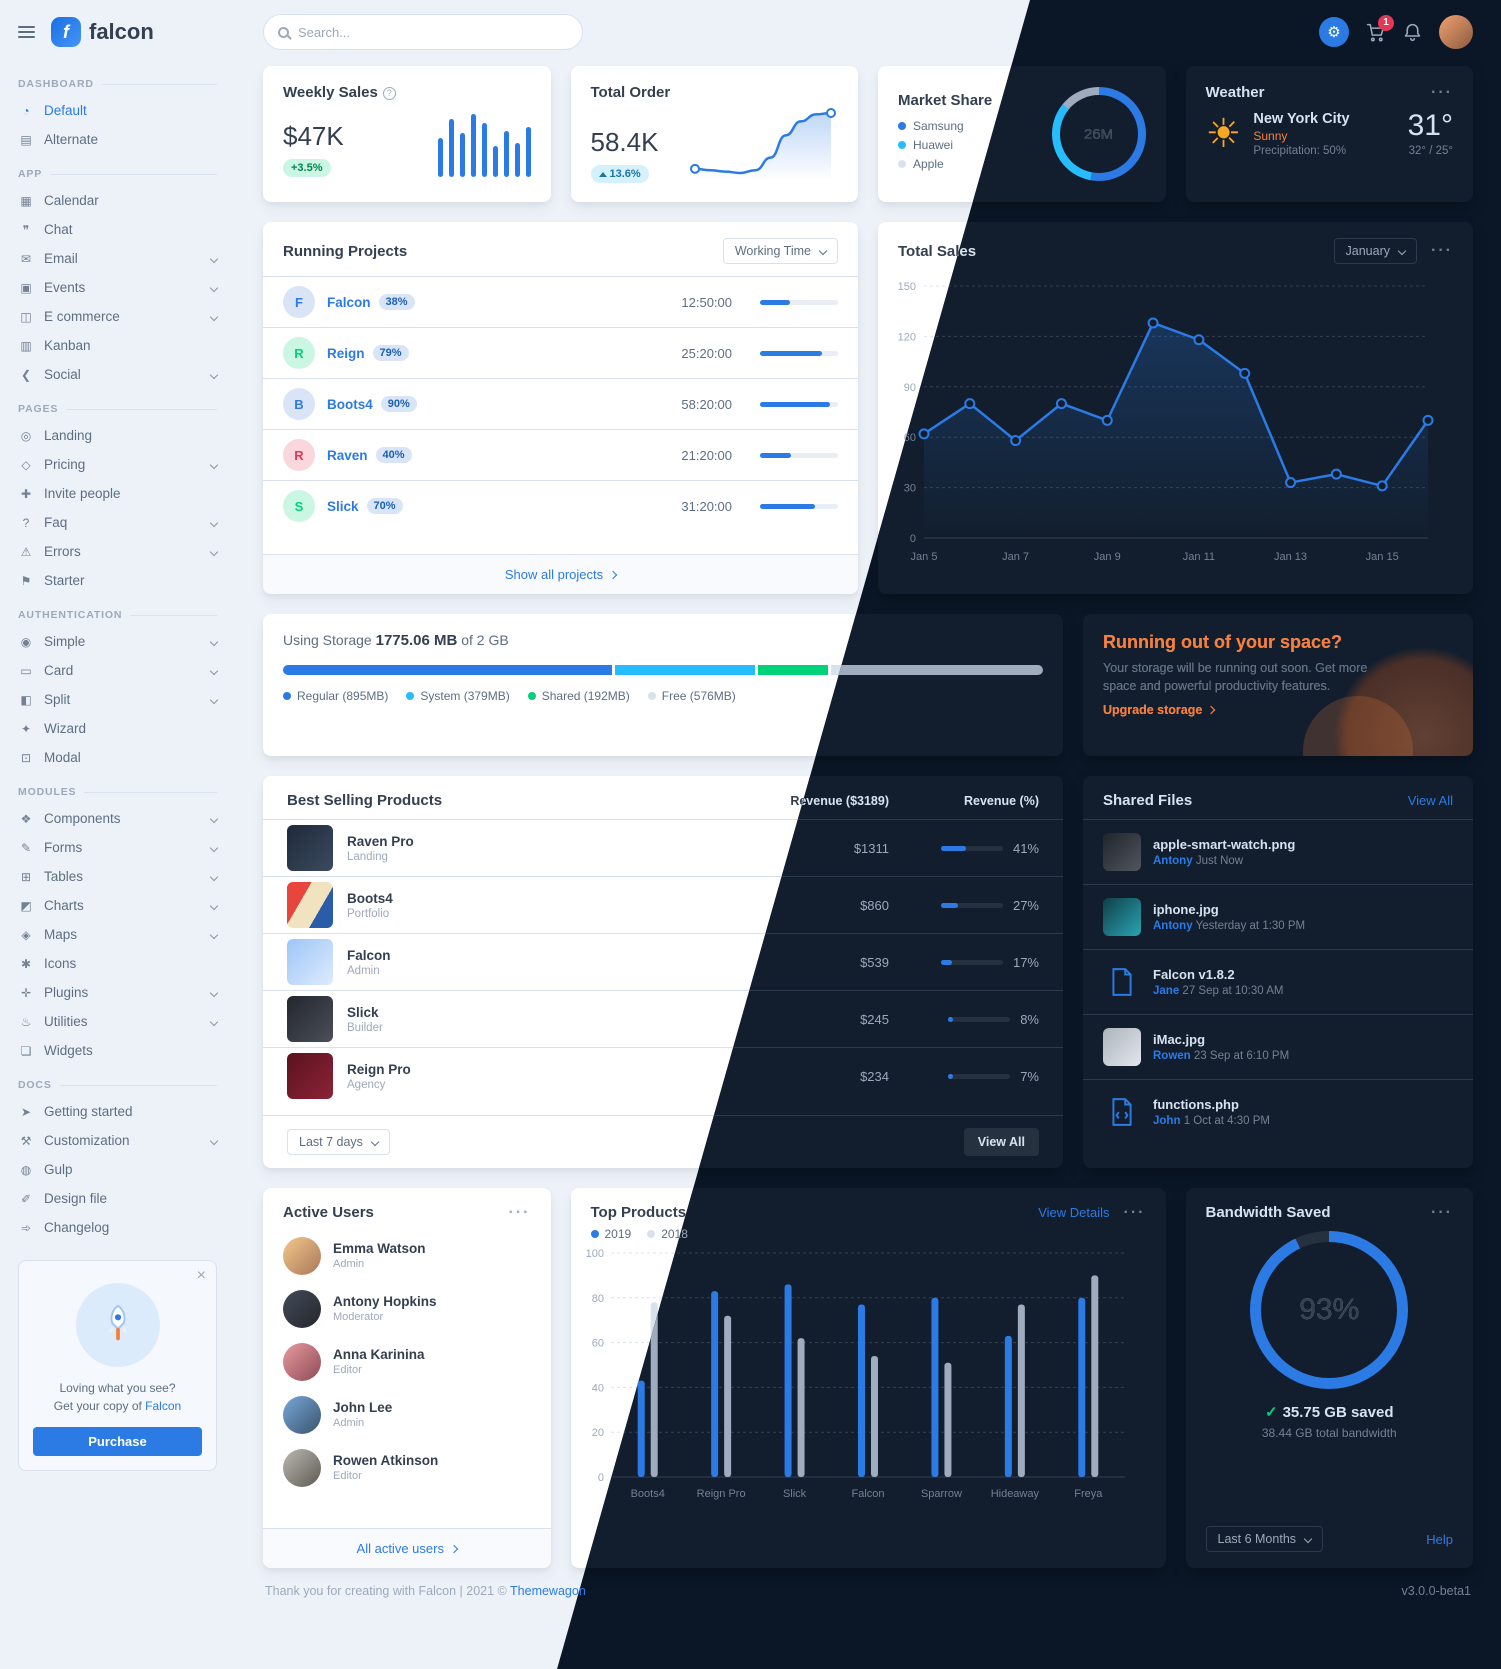 Image resolution: width=1501 pixels, height=1669 pixels. I want to click on user-name-link: John Lee, so click(363, 1407).